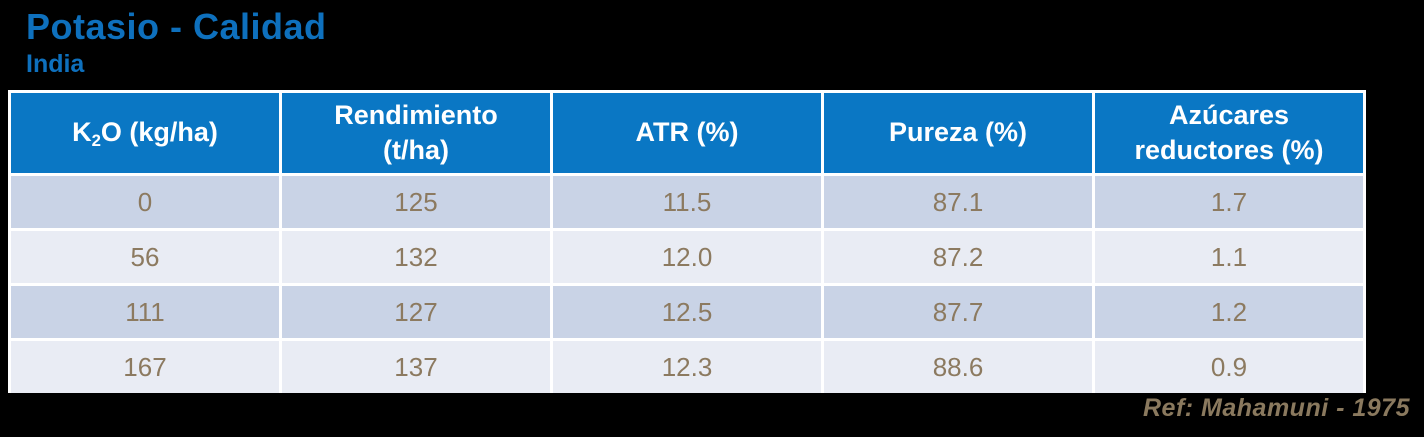 This screenshot has height=437, width=1424. I want to click on table-cell: 11.5, so click(687, 202).